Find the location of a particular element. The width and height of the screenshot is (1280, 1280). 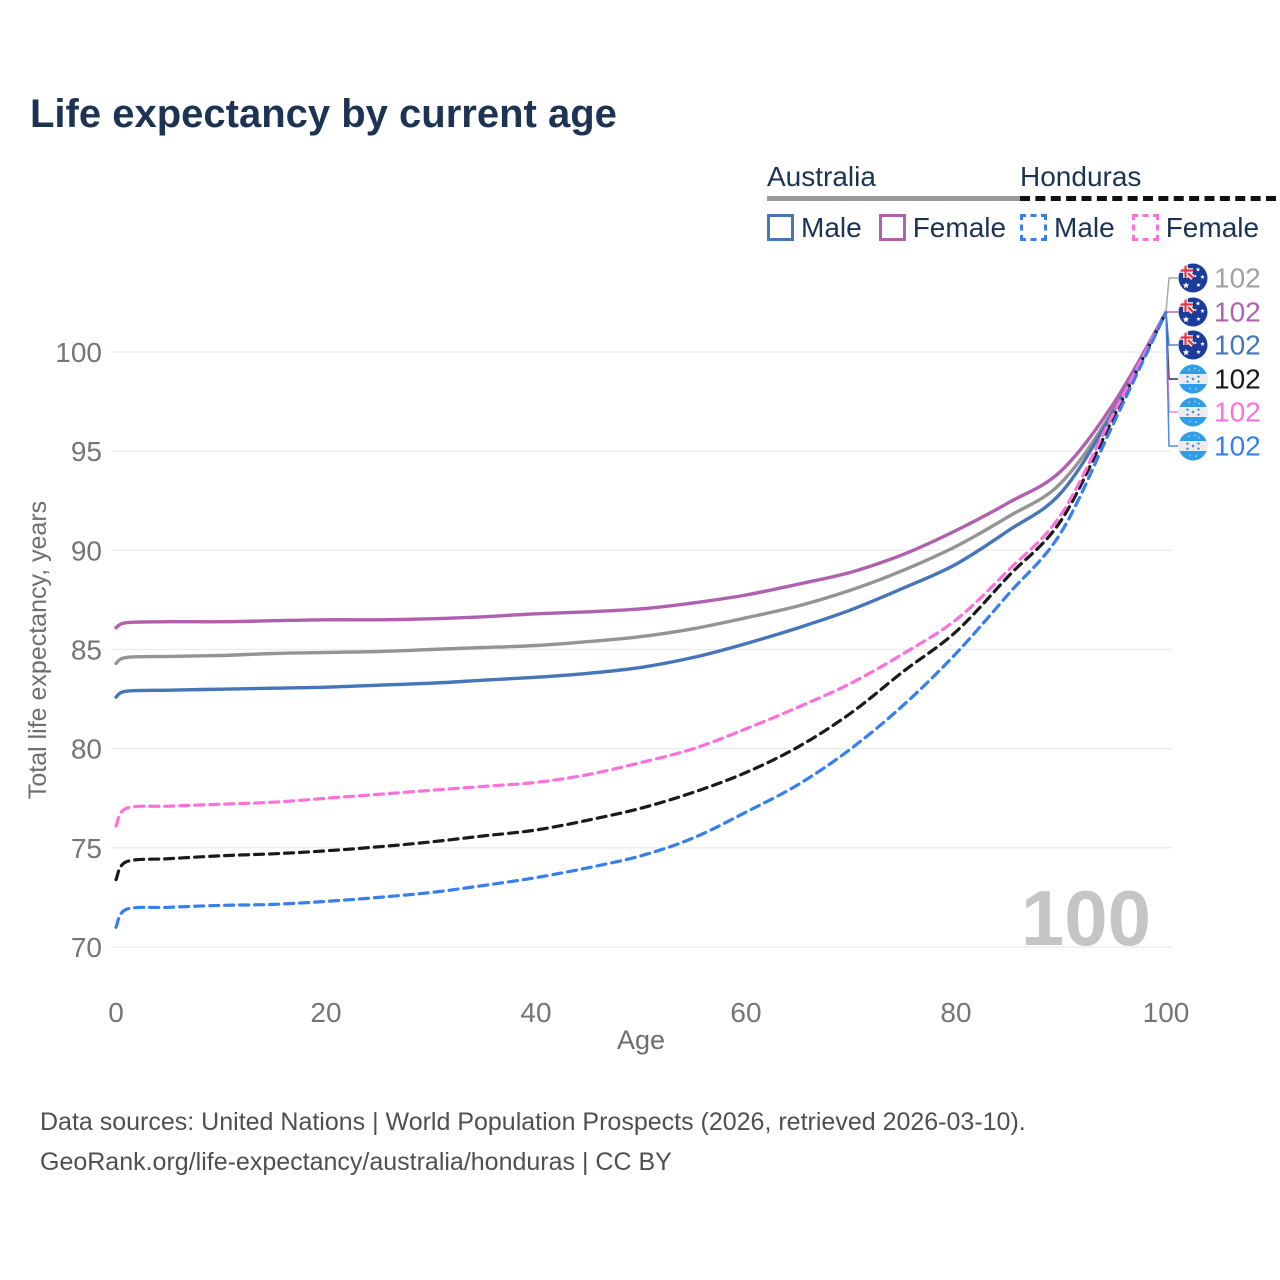

x-axis-tick-label: 80 is located at coordinates (955, 1012).